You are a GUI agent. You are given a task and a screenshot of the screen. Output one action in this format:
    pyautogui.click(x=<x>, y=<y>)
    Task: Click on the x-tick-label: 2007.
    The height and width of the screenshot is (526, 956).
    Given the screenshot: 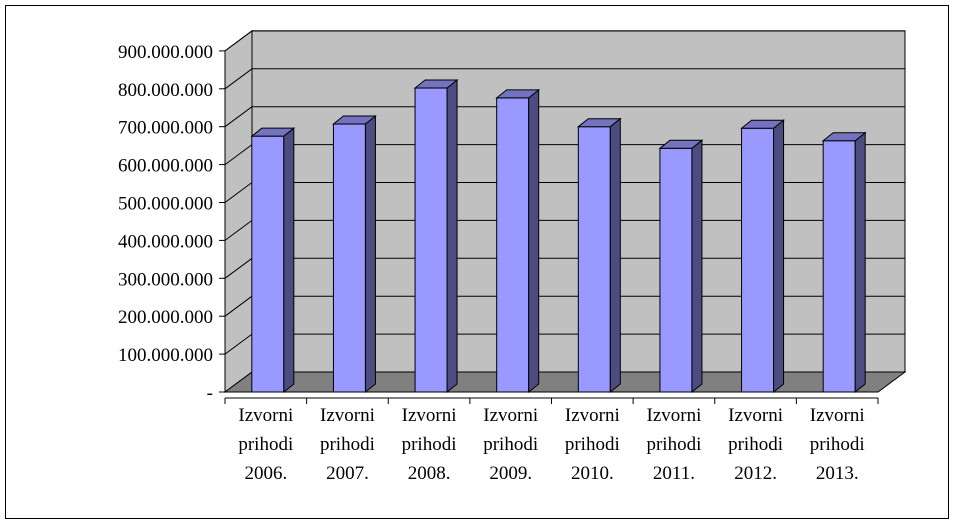 What is the action you would take?
    pyautogui.click(x=347, y=473)
    